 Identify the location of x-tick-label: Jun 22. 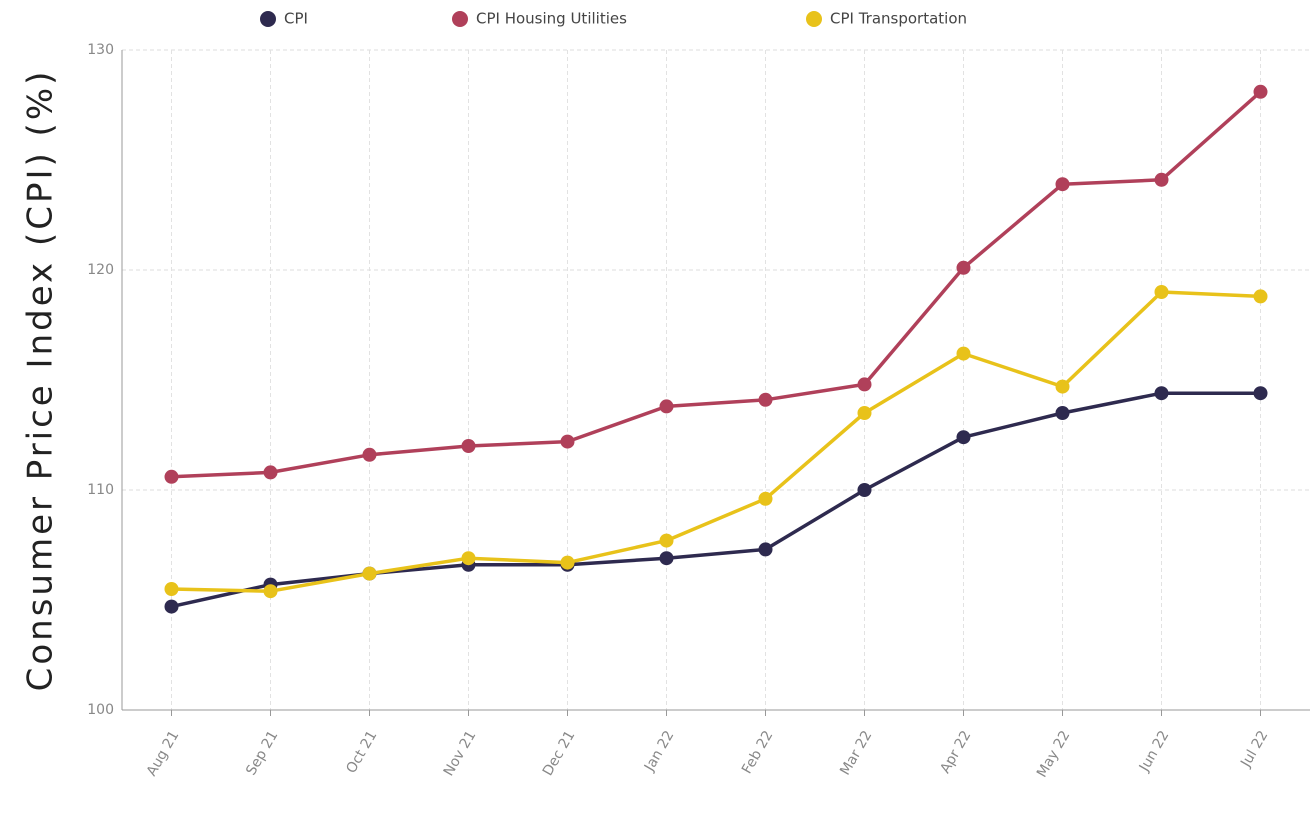
(1154, 751).